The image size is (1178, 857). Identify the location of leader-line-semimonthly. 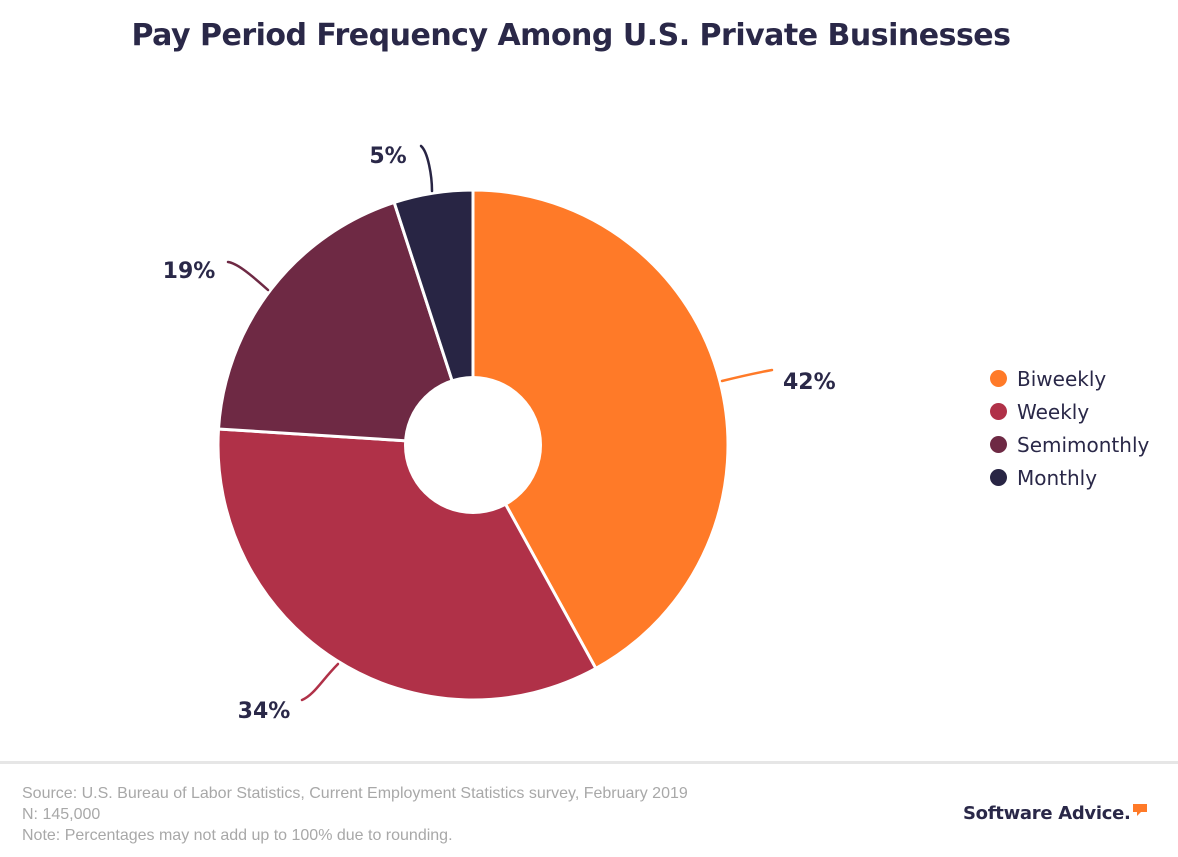
(248, 276).